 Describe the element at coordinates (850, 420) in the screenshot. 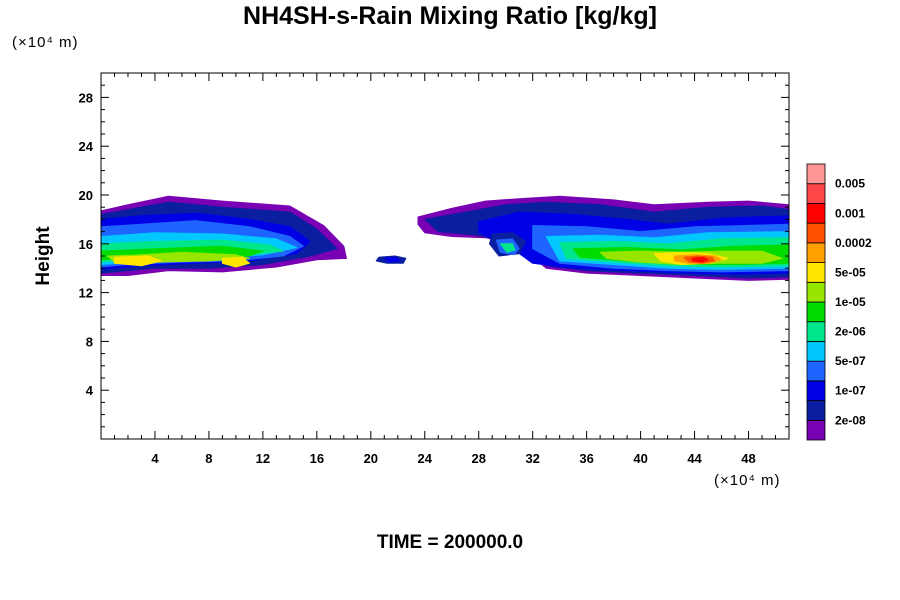

I see `colorbar-label: 2e-08` at that location.